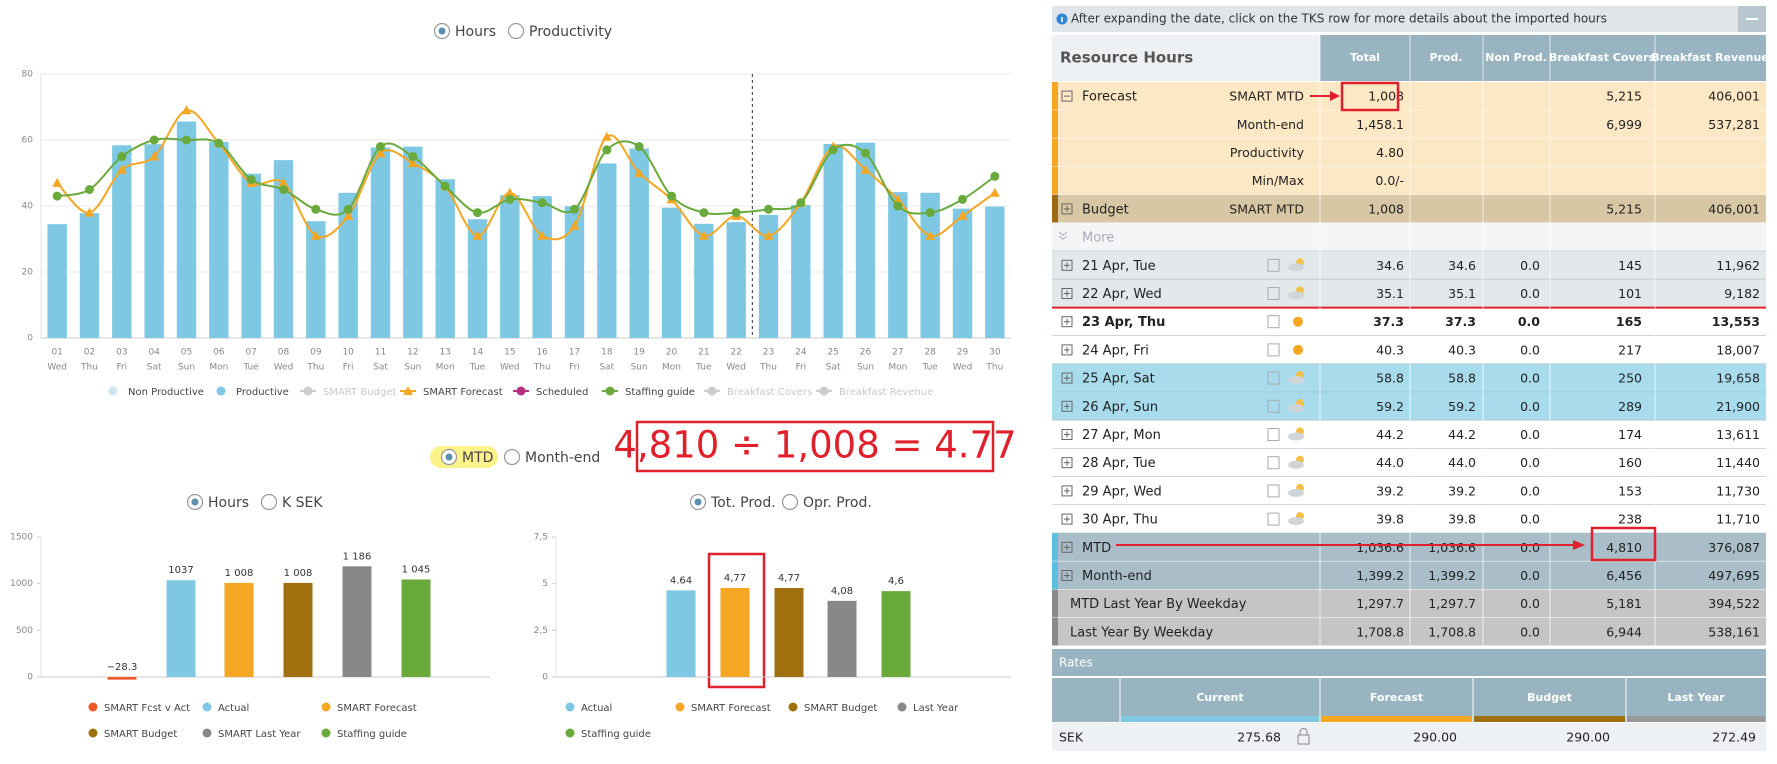 This screenshot has width=1777, height=764. What do you see at coordinates (1158, 604) in the screenshot?
I see `row-label: MTD Last Year By Weekday` at bounding box center [1158, 604].